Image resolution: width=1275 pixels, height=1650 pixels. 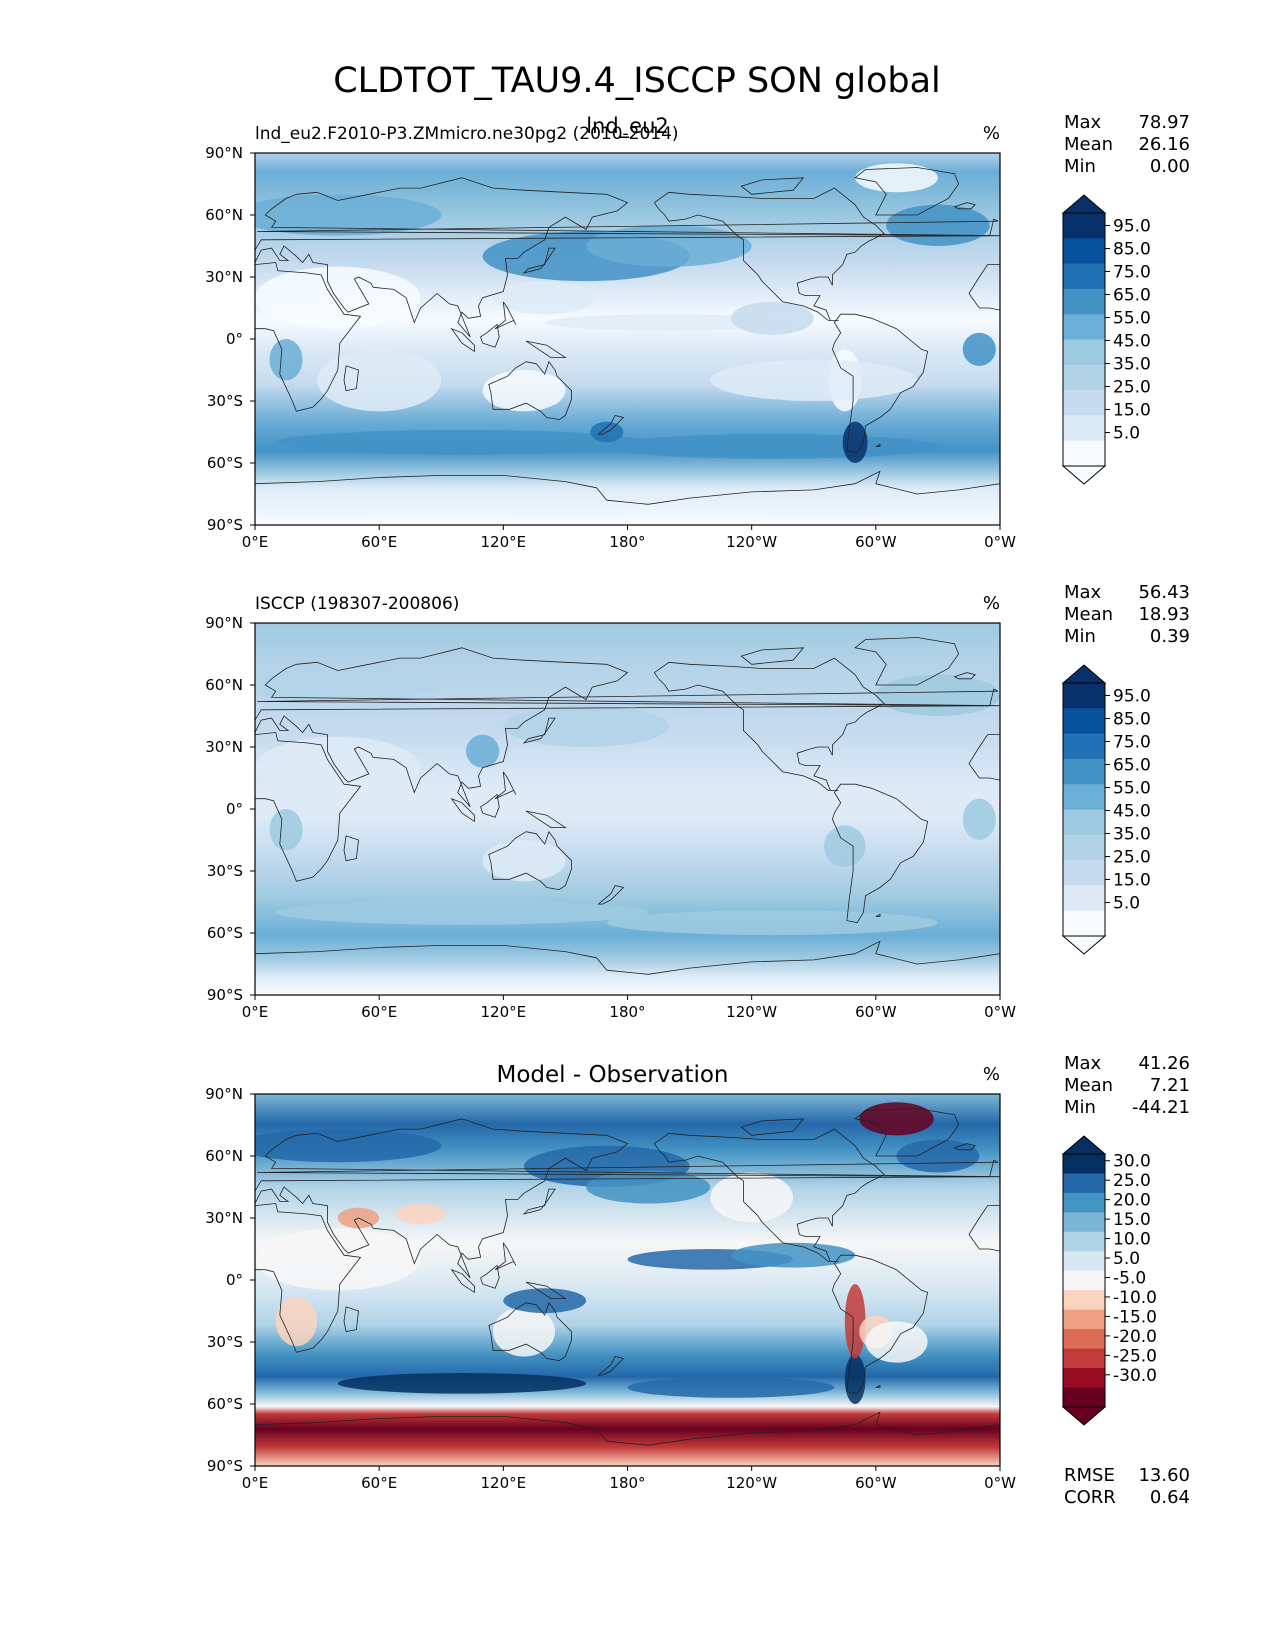 What do you see at coordinates (234, 339) in the screenshot?
I see `y-tick-label: 0°` at bounding box center [234, 339].